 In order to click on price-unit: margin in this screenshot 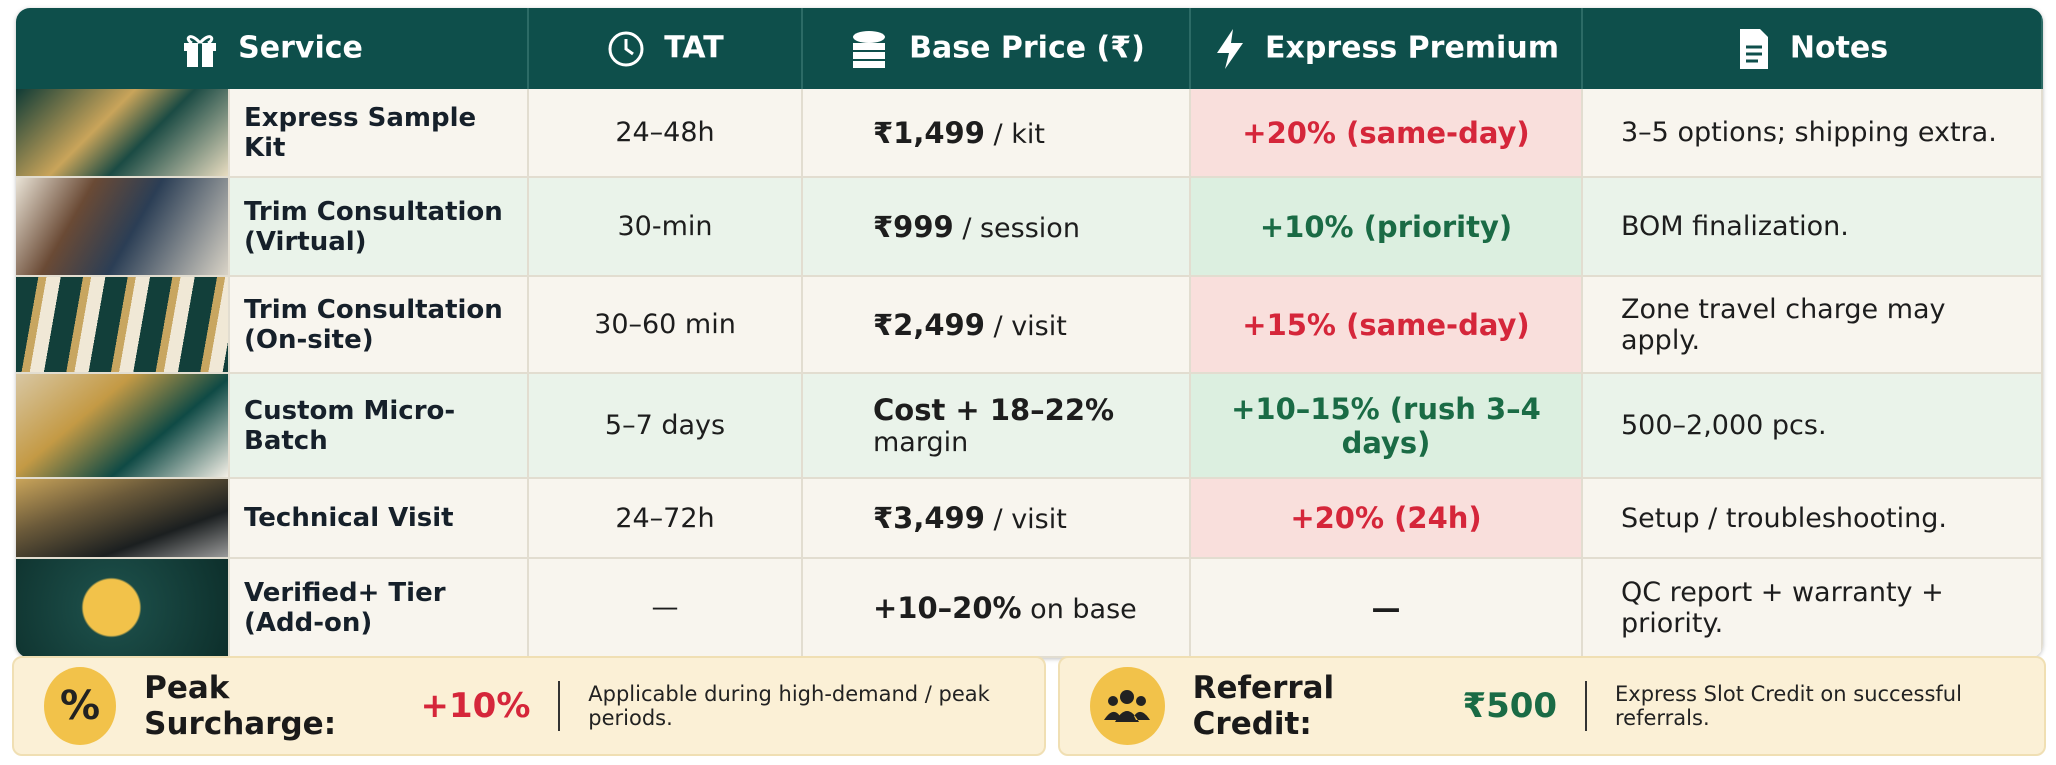, I will do `click(921, 442)`.